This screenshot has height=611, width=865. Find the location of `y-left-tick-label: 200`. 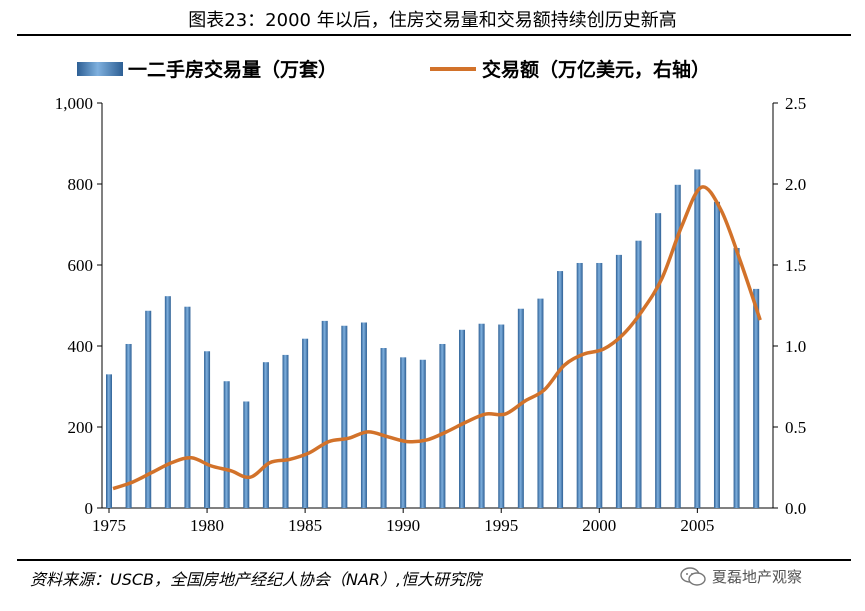

y-left-tick-label: 200 is located at coordinates (81, 427).